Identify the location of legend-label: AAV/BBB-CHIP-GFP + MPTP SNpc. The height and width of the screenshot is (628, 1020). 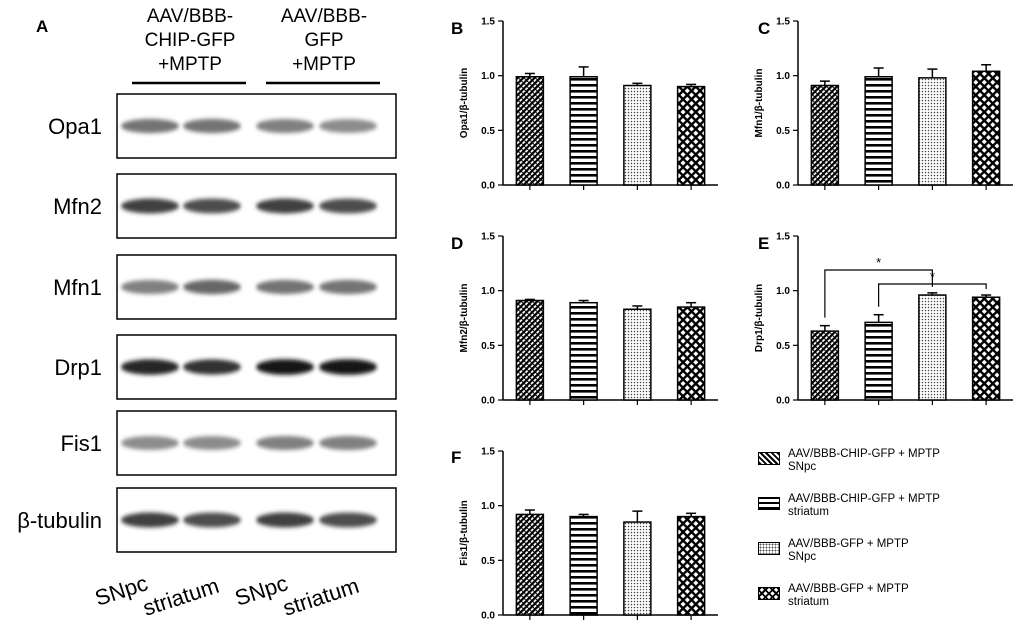
(864, 460).